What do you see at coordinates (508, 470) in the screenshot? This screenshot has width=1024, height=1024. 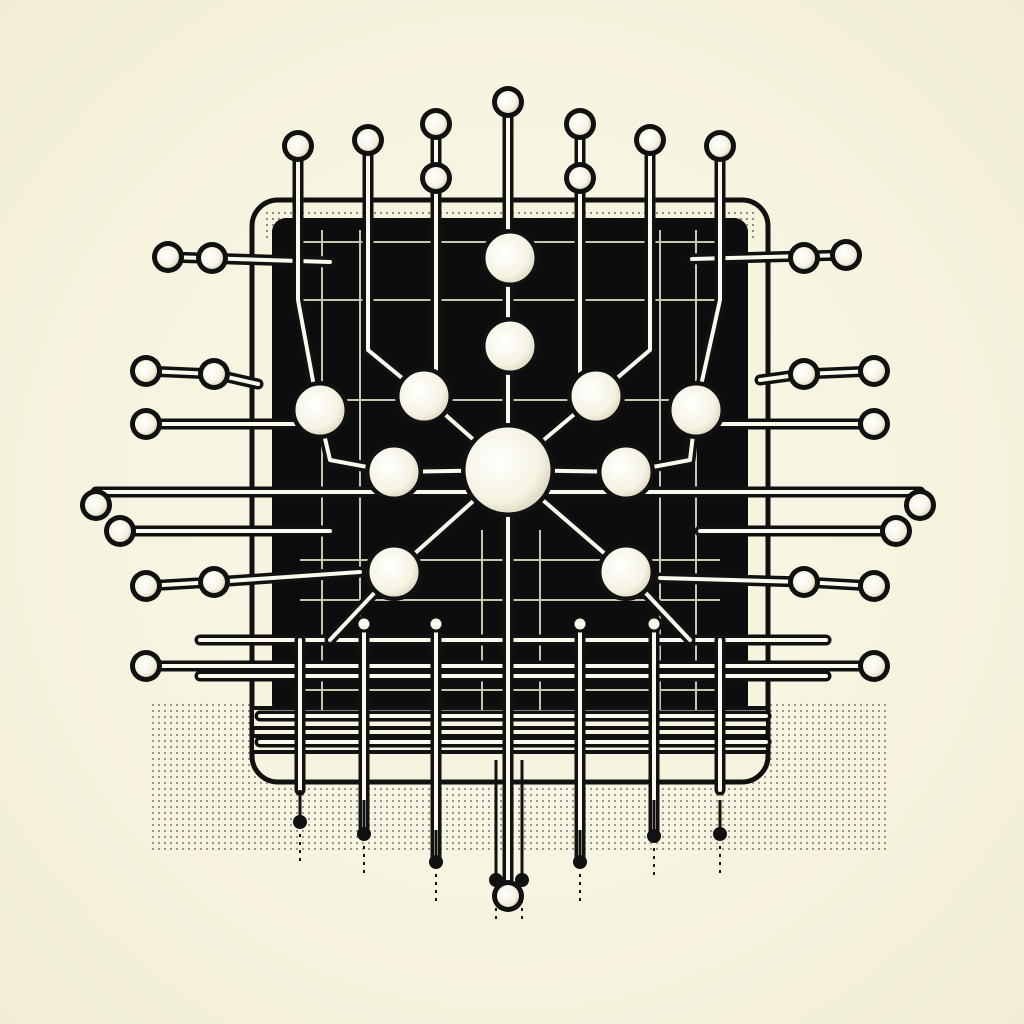 I see `network-hub-icon` at bounding box center [508, 470].